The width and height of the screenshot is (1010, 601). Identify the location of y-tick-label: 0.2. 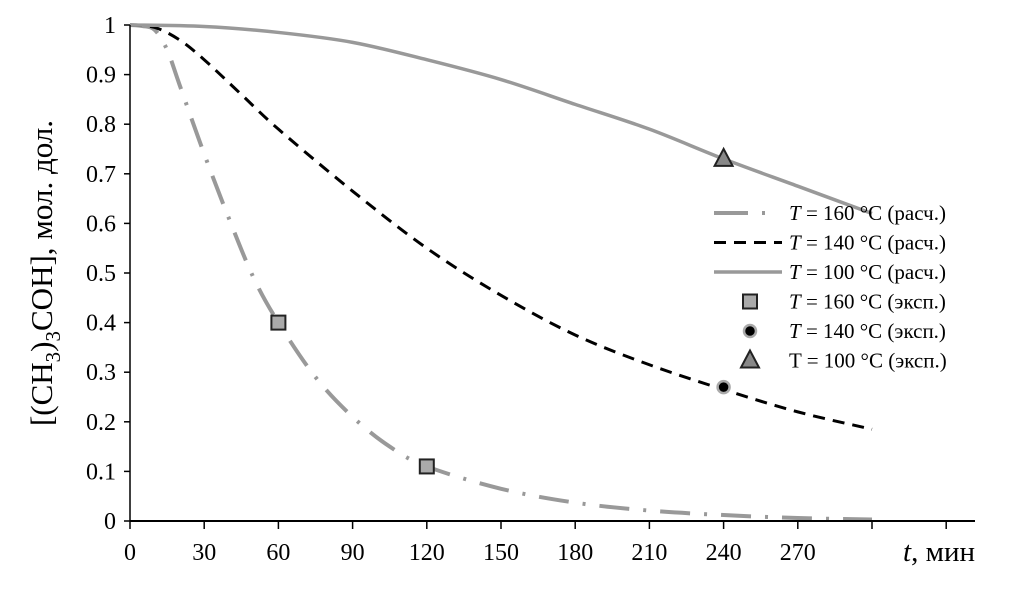
(101, 423).